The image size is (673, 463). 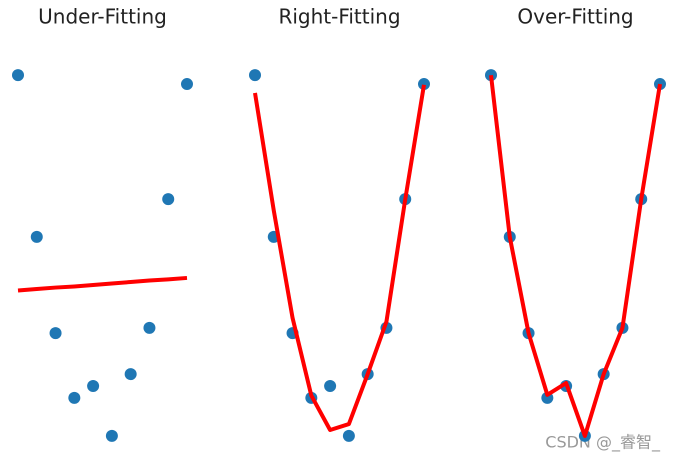 I want to click on fit-line, so click(x=102, y=284).